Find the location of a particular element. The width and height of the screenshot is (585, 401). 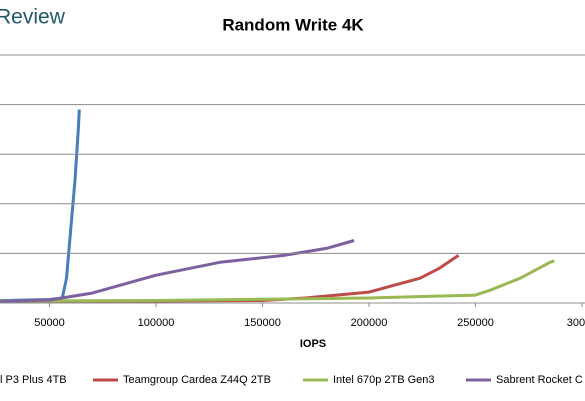

chart-title: Random Write 4K is located at coordinates (293, 24).